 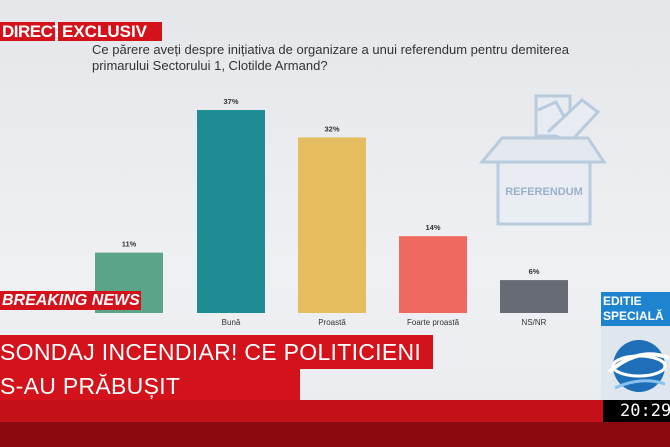 What do you see at coordinates (542, 160) in the screenshot?
I see `ballot-box-icon: REFERENDUM` at bounding box center [542, 160].